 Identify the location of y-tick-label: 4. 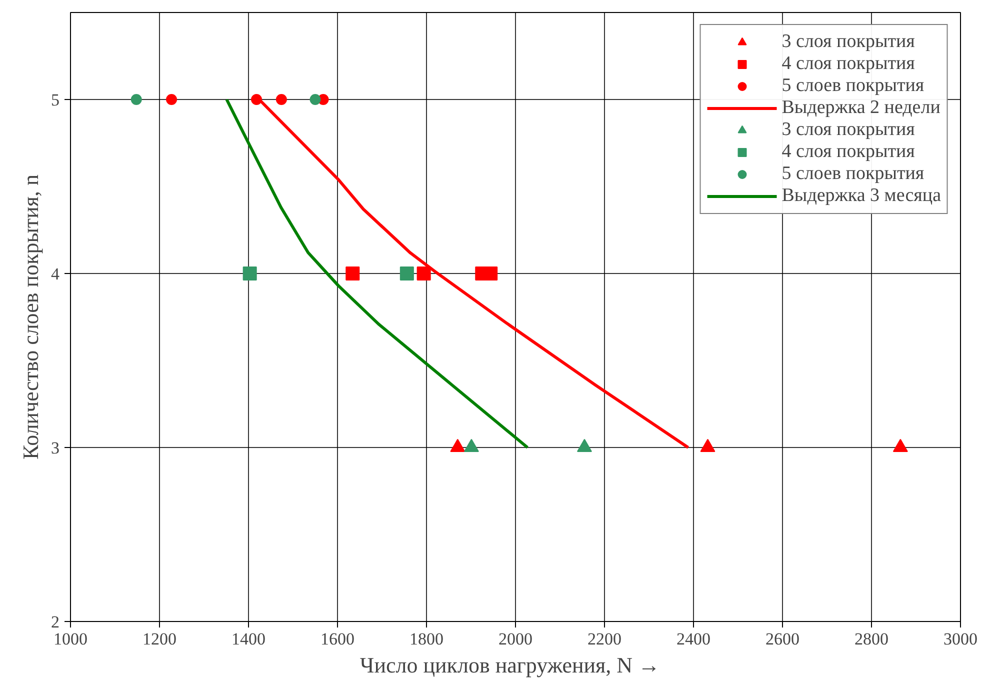
(55, 274).